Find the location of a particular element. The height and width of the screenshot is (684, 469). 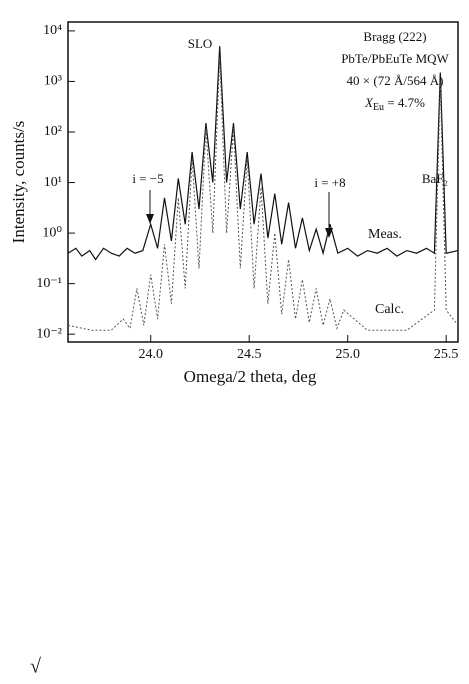

y-tick-label: 10⁻² is located at coordinates (49, 333).